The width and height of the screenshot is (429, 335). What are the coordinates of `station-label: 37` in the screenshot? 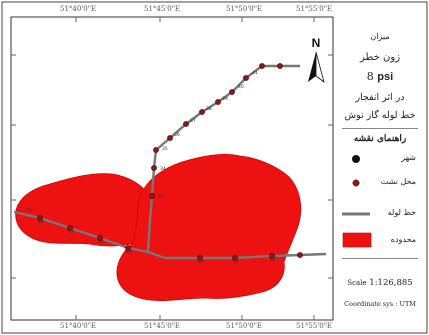 It's located at (193, 121).